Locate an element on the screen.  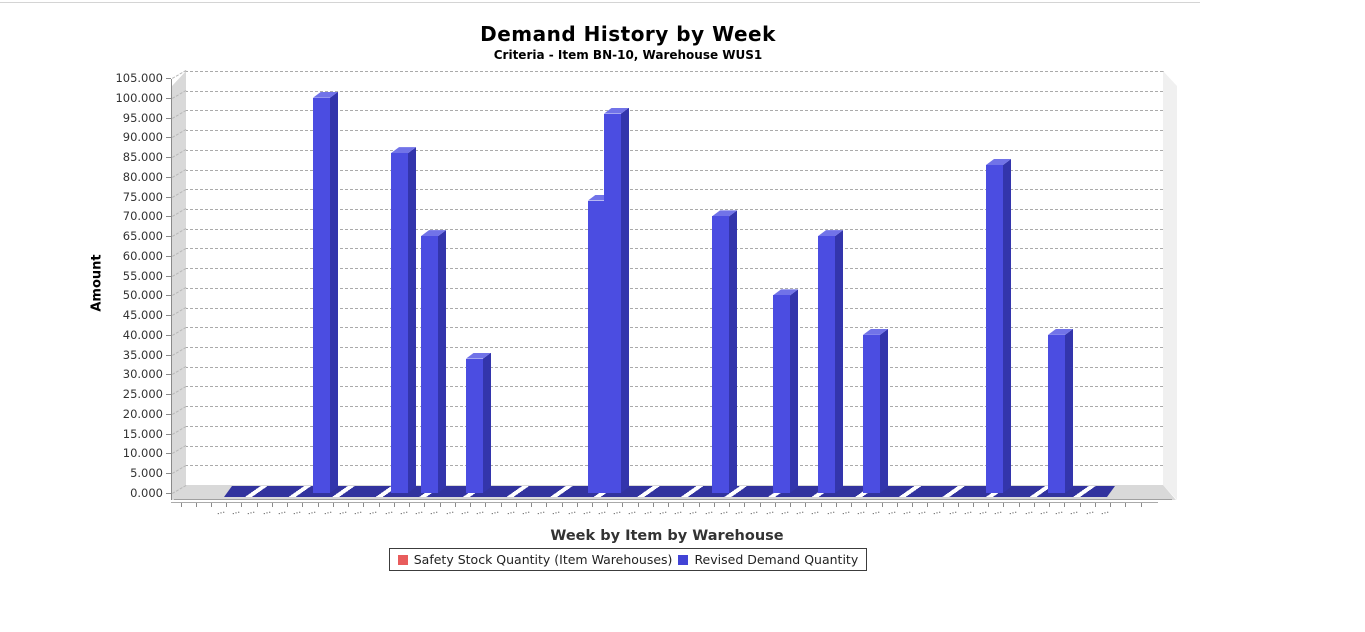
y-tick-label: 30.000 is located at coordinates (142, 374).